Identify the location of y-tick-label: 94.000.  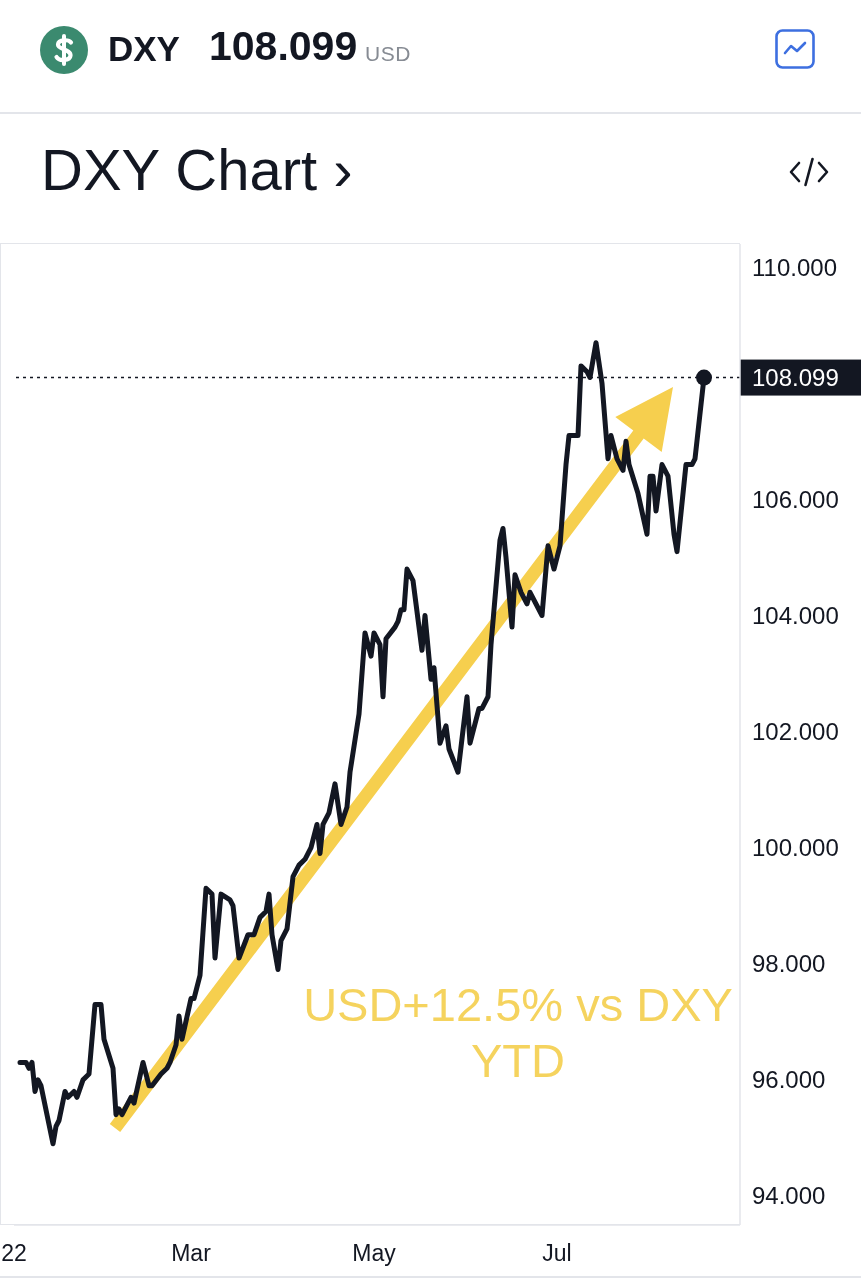
(789, 1196).